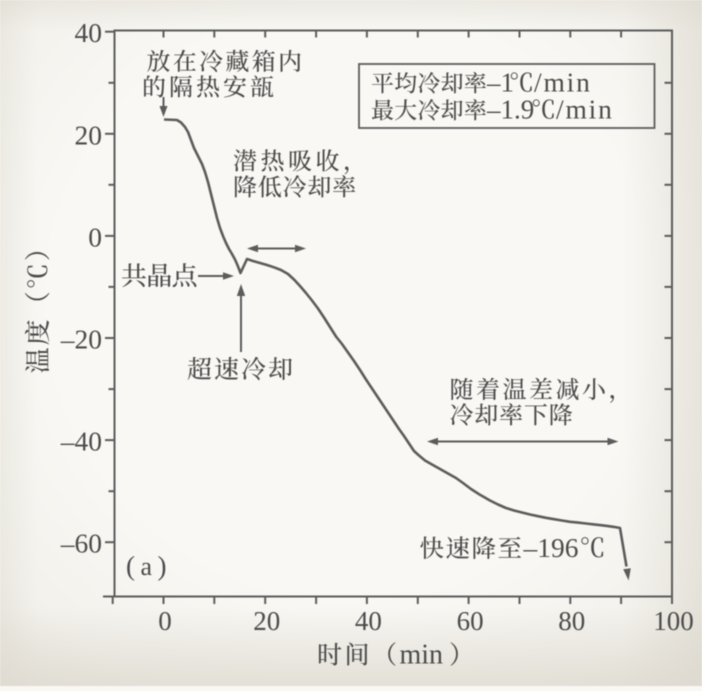 This screenshot has width=702, height=691. Describe the element at coordinates (673, 621) in the screenshot. I see `svg-text: 100` at that location.